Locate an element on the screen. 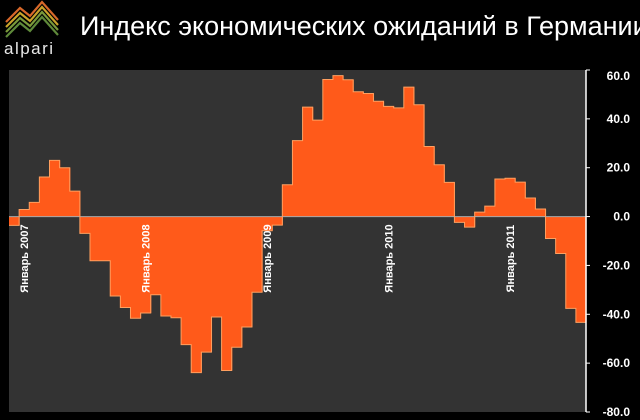  y-tick-label: -40.0 is located at coordinates (617, 314).